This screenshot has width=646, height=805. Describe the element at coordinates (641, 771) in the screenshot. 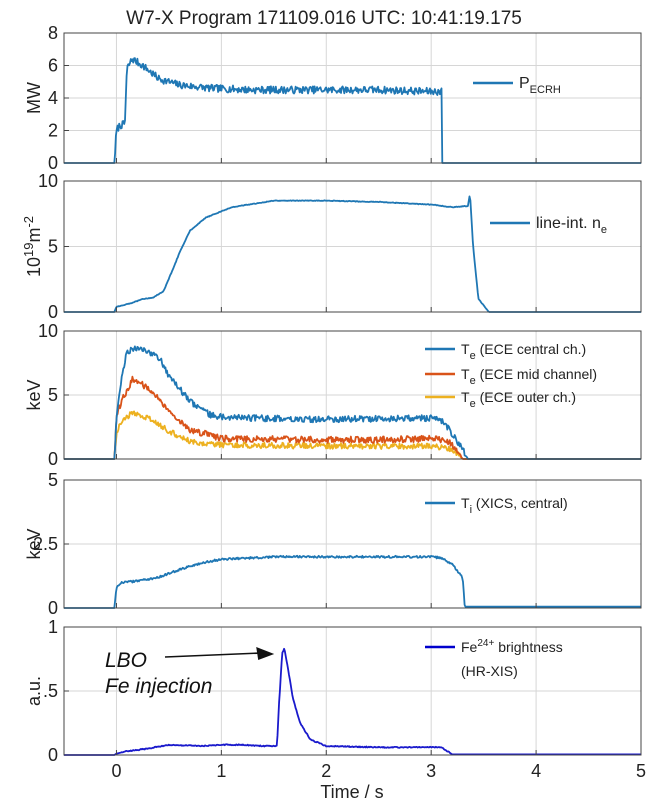

I see `x-tick-label: 5` at that location.